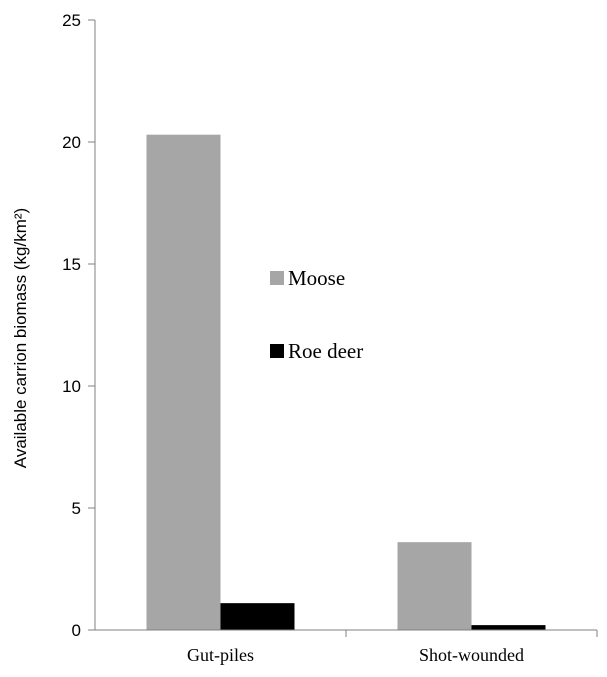 The width and height of the screenshot is (607, 677). I want to click on y-tick-label: 25, so click(71, 20).